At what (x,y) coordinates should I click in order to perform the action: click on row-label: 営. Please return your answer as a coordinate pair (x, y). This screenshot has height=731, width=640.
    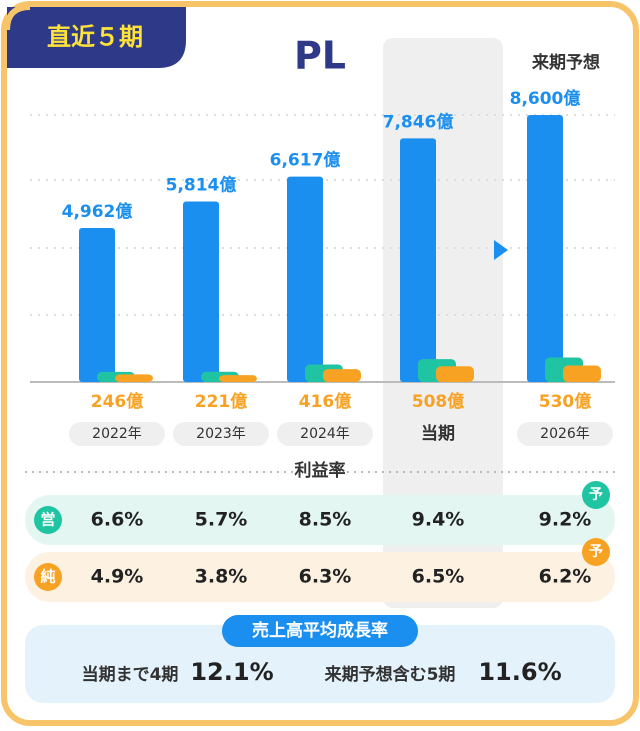
    Looking at the image, I should click on (47, 520).